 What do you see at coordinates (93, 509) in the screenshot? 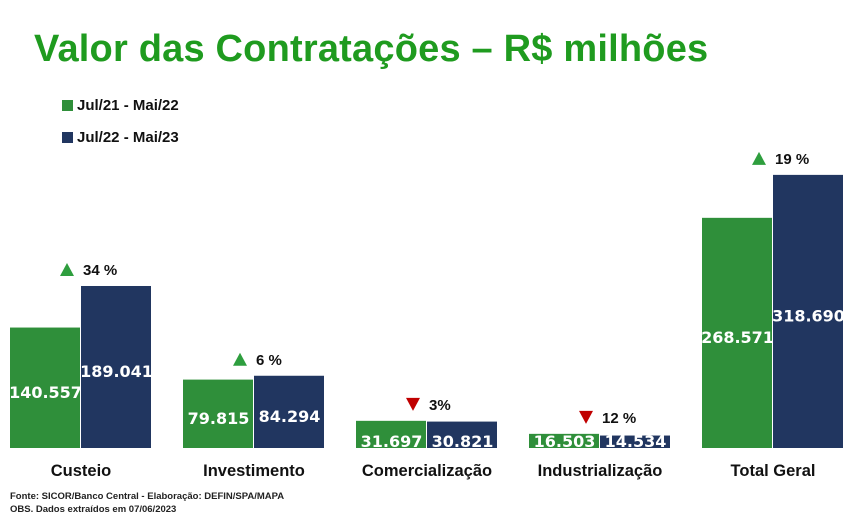
I see `extraction-note: OBS. Dados extraídos em 07/06/2023` at bounding box center [93, 509].